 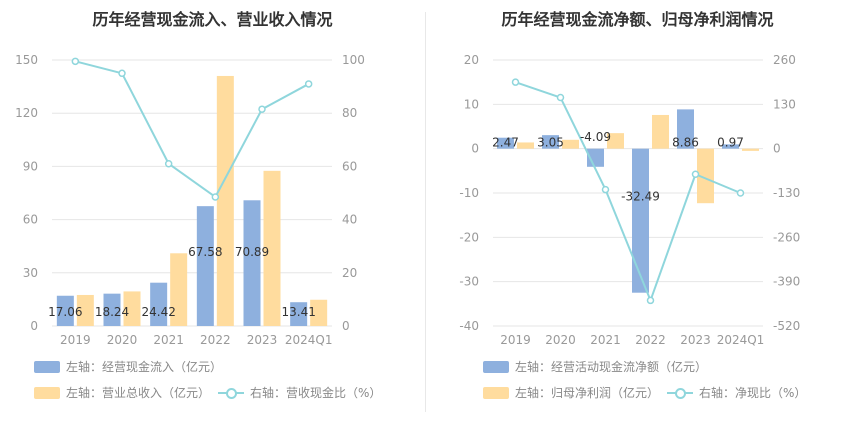 I want to click on legend-item-bar2: 左轴：营业总收入（亿元）, so click(x=122, y=392).